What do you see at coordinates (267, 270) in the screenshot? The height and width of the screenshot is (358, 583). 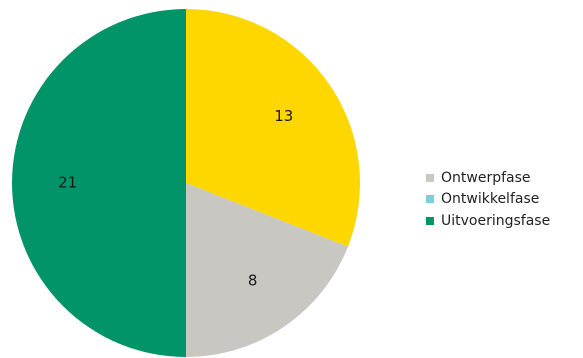 I see `pie-slice-ontwerpfase` at bounding box center [267, 270].